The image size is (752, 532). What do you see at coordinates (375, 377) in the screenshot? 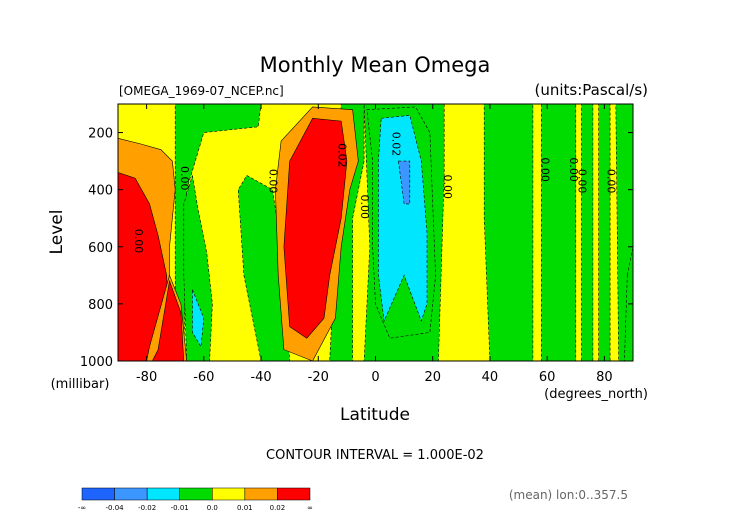
I see `x-tick-label: 0` at bounding box center [375, 377].